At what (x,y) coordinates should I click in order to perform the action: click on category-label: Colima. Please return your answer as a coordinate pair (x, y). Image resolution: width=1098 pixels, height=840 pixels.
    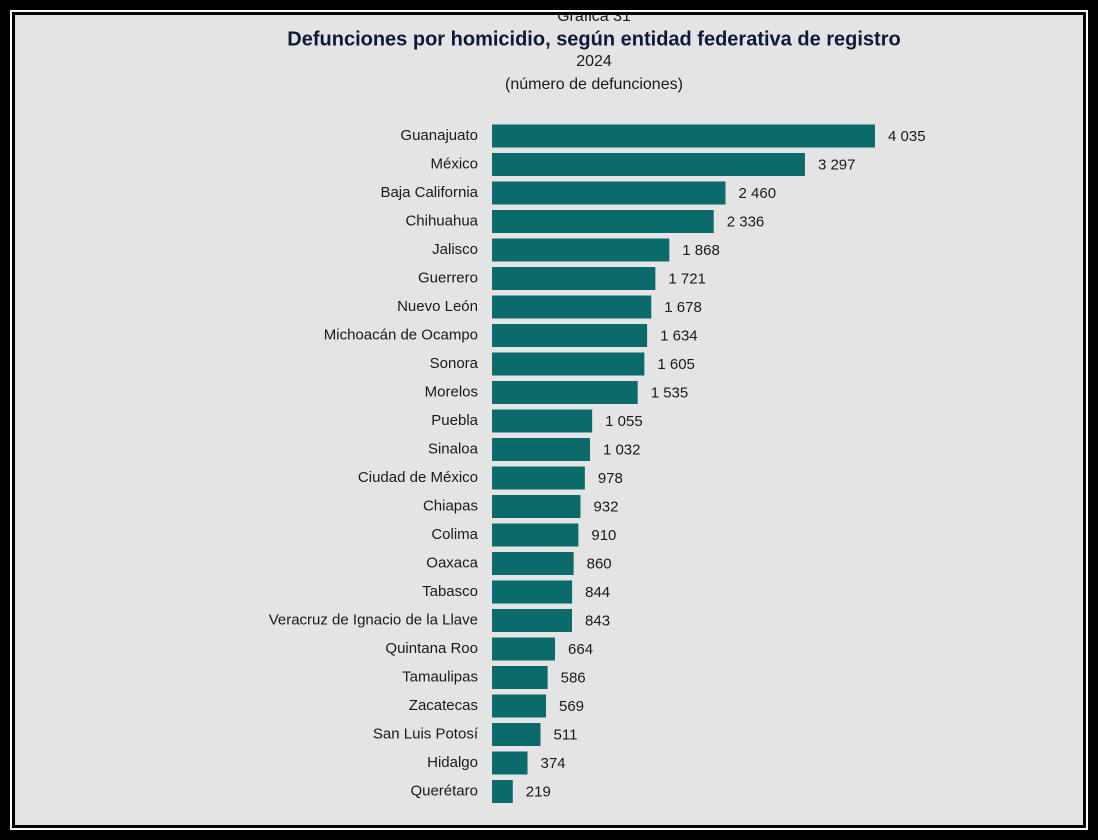
    Looking at the image, I should click on (454, 534).